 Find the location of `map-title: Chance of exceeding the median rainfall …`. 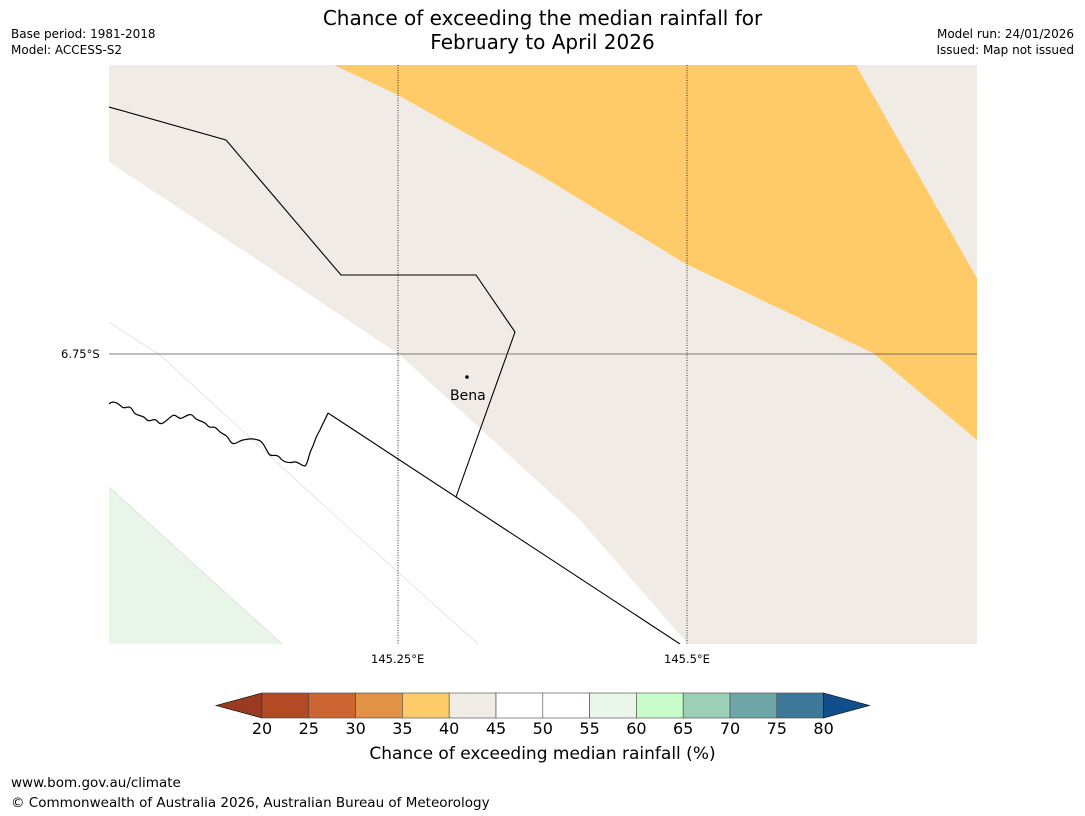

map-title: Chance of exceeding the median rainfall … is located at coordinates (542, 30).